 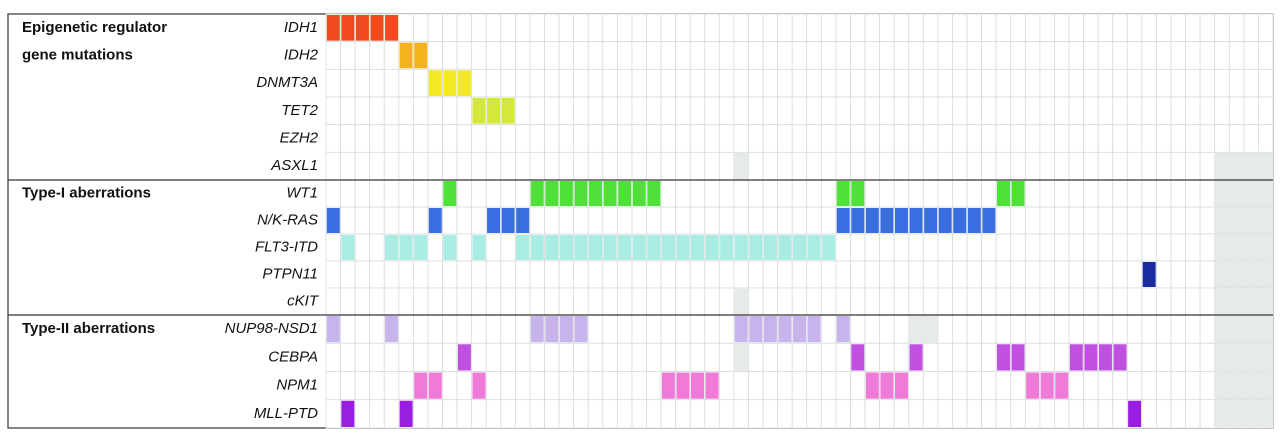 I want to click on gene-label: DNMT3A, so click(x=287, y=82).